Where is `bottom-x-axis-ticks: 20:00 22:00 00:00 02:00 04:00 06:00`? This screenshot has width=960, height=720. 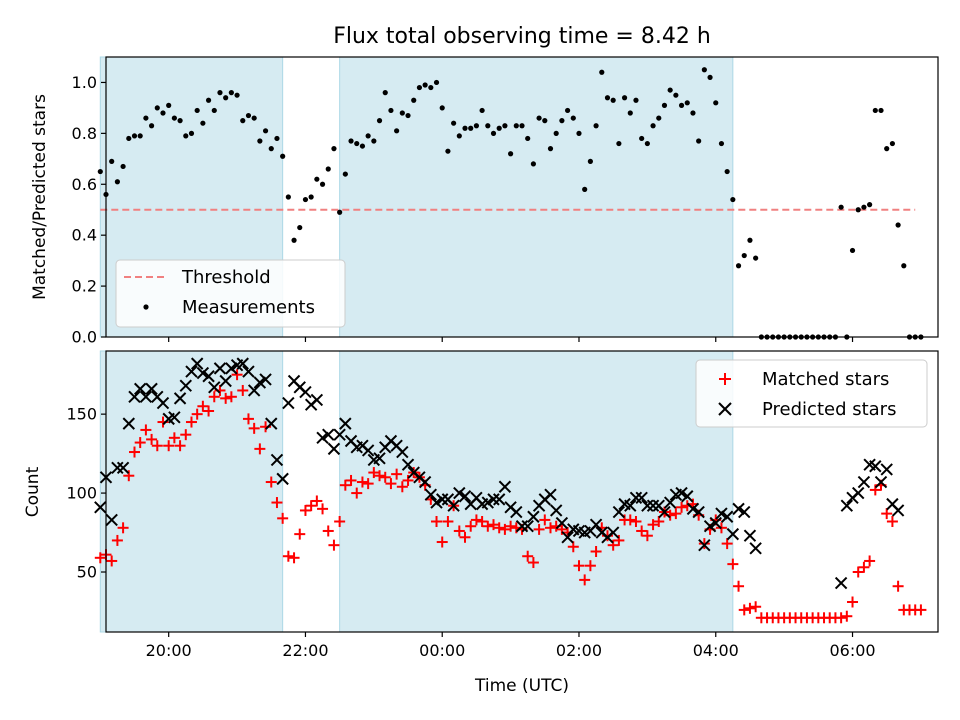 bottom-x-axis-ticks: 20:00 22:00 00:00 02:00 04:00 06:00 is located at coordinates (511, 646).